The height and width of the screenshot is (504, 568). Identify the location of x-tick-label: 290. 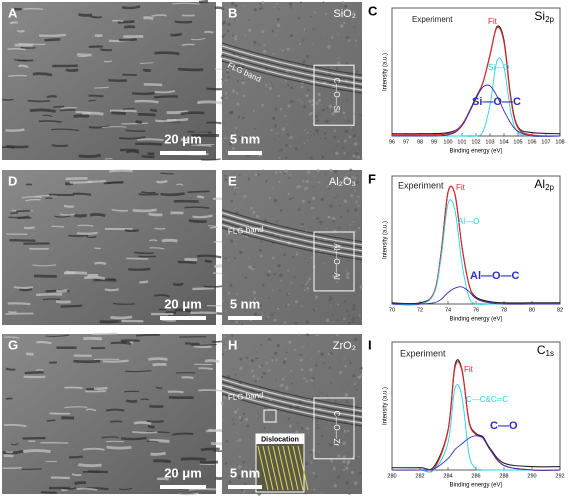
(531, 476).